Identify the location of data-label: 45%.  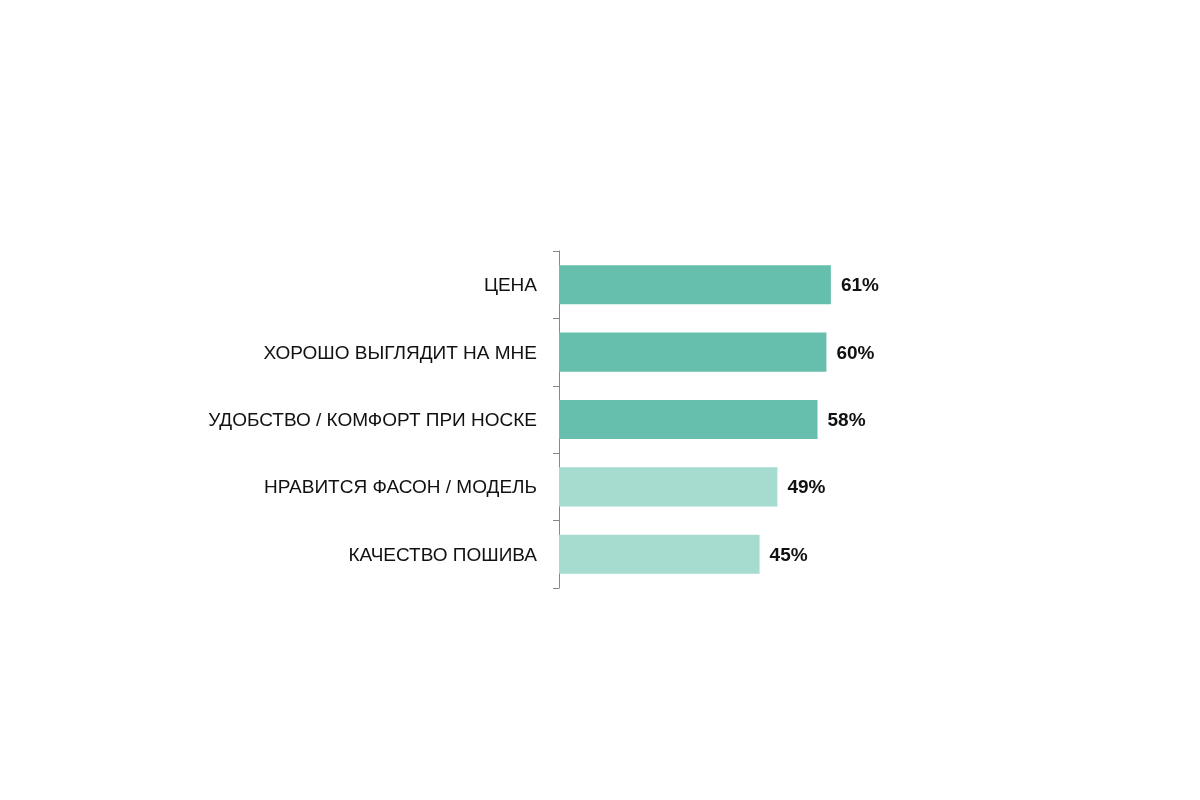
(788, 554).